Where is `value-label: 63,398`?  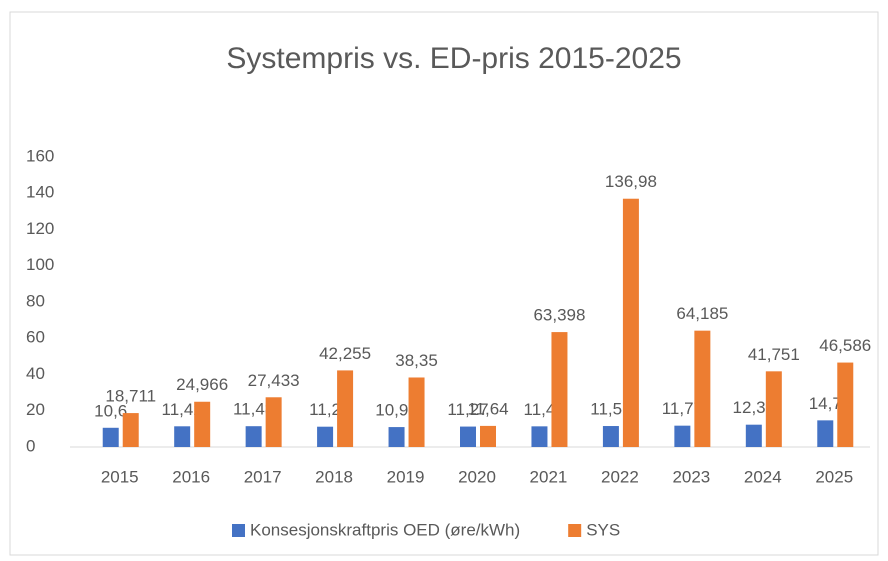
value-label: 63,398 is located at coordinates (559, 315).